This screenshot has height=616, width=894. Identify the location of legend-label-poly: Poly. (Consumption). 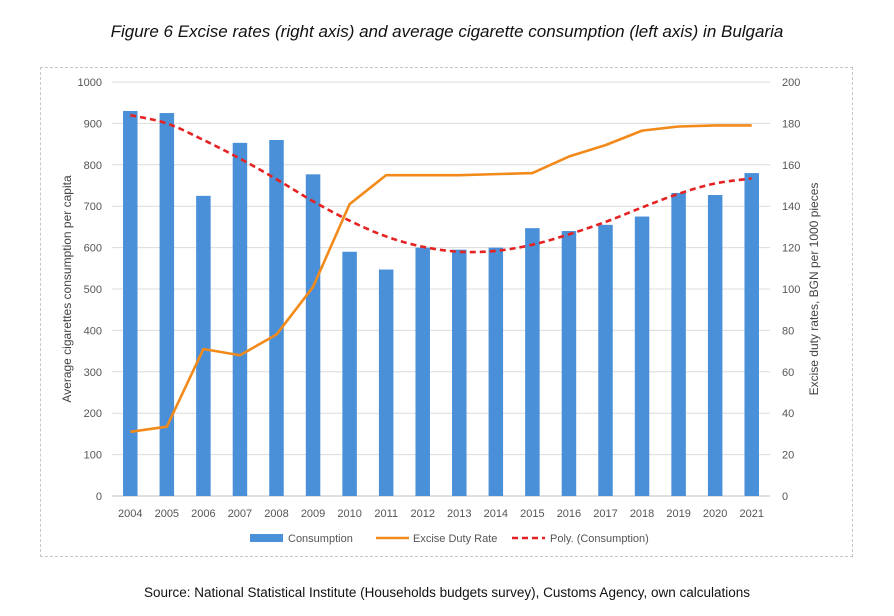
(599, 539).